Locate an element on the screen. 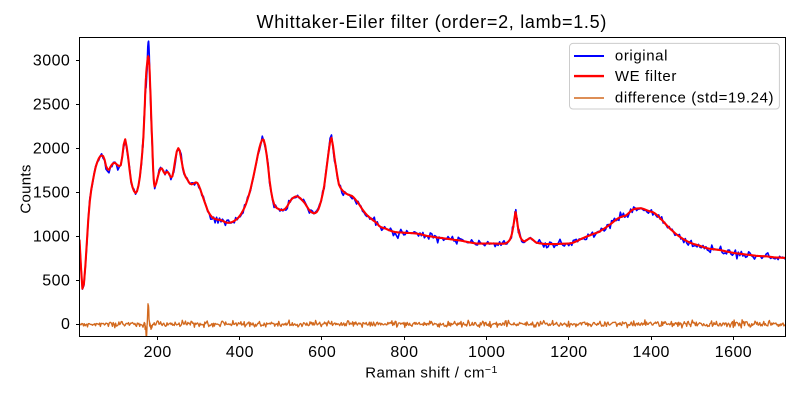 The height and width of the screenshot is (405, 800). svg-text: 600 is located at coordinates (322, 352).